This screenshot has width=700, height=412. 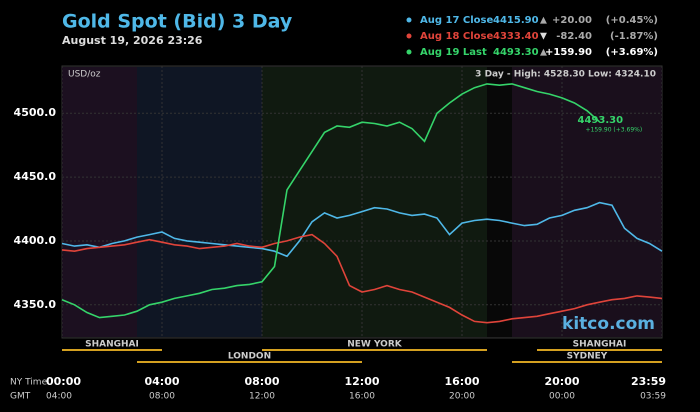 I want to click on row-label: NY Time, so click(x=29, y=383).